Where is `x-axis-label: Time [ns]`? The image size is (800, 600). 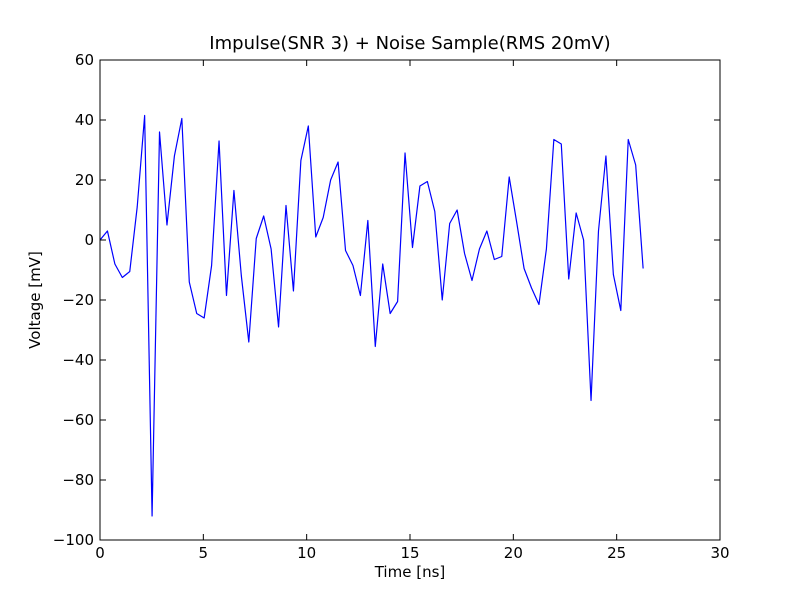 x-axis-label: Time [ns] is located at coordinates (410, 572).